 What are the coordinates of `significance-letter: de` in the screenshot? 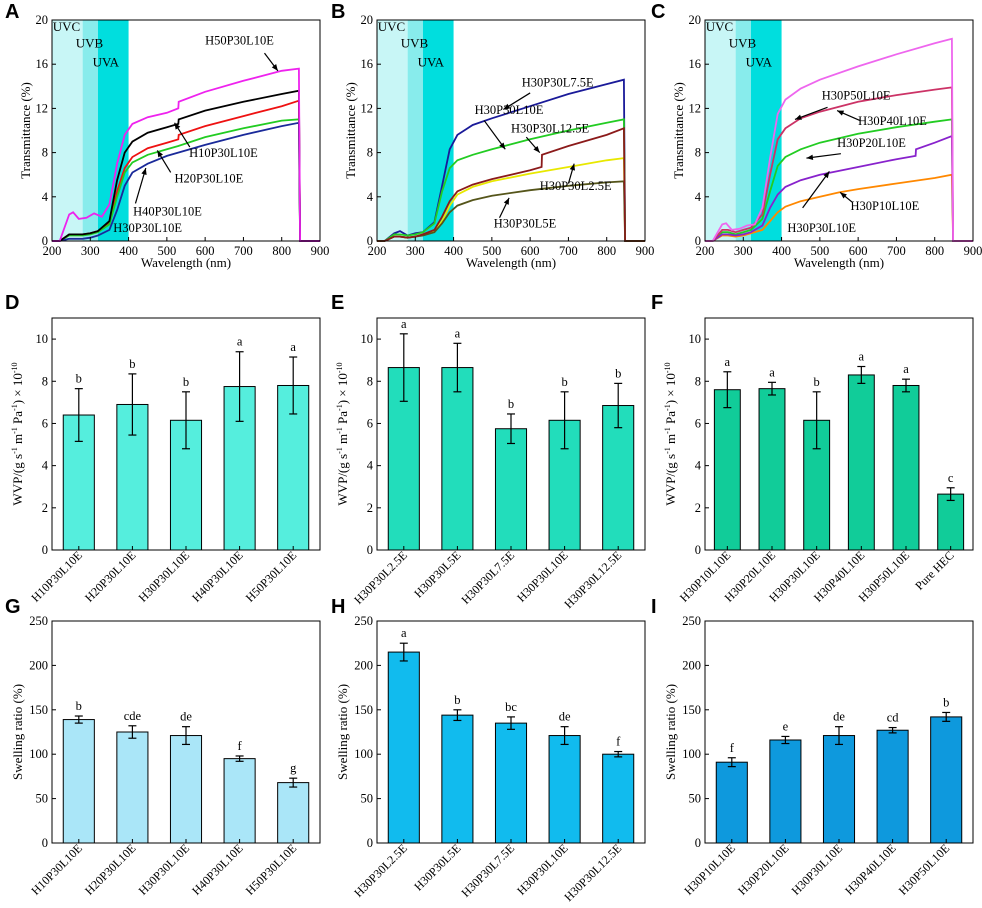 It's located at (565, 717).